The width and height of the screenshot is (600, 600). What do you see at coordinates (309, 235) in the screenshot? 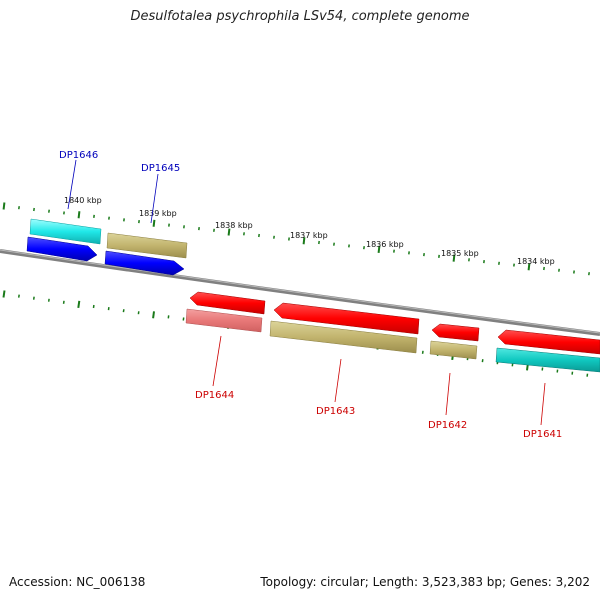
I see `scale-label-1837: 1837 kbp` at bounding box center [309, 235].